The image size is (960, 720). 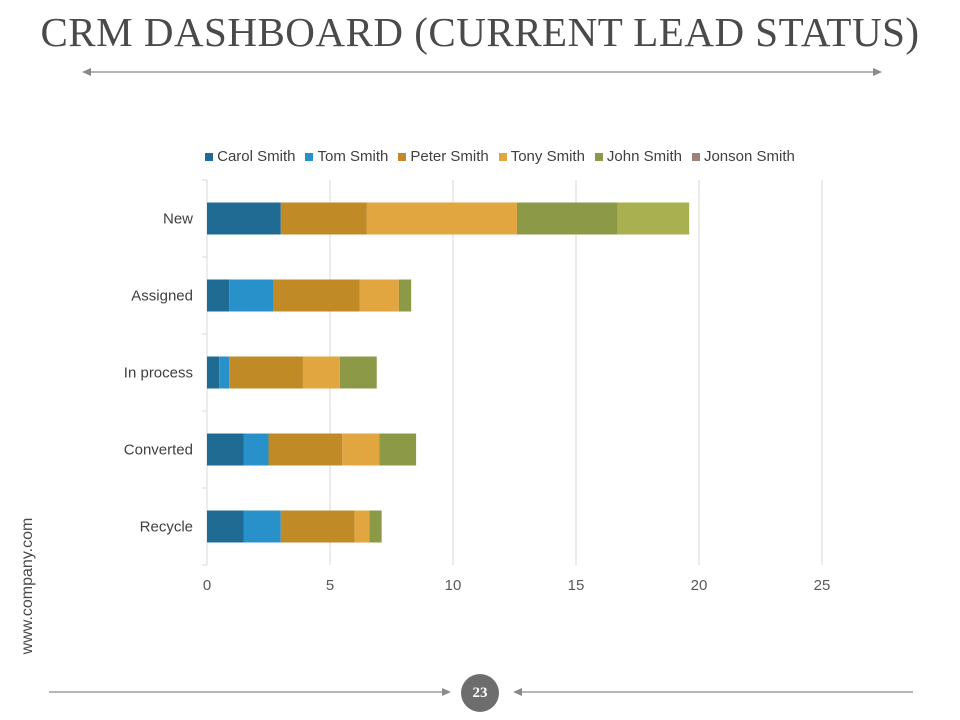 I want to click on legend-label: Tom Smith, so click(x=353, y=156).